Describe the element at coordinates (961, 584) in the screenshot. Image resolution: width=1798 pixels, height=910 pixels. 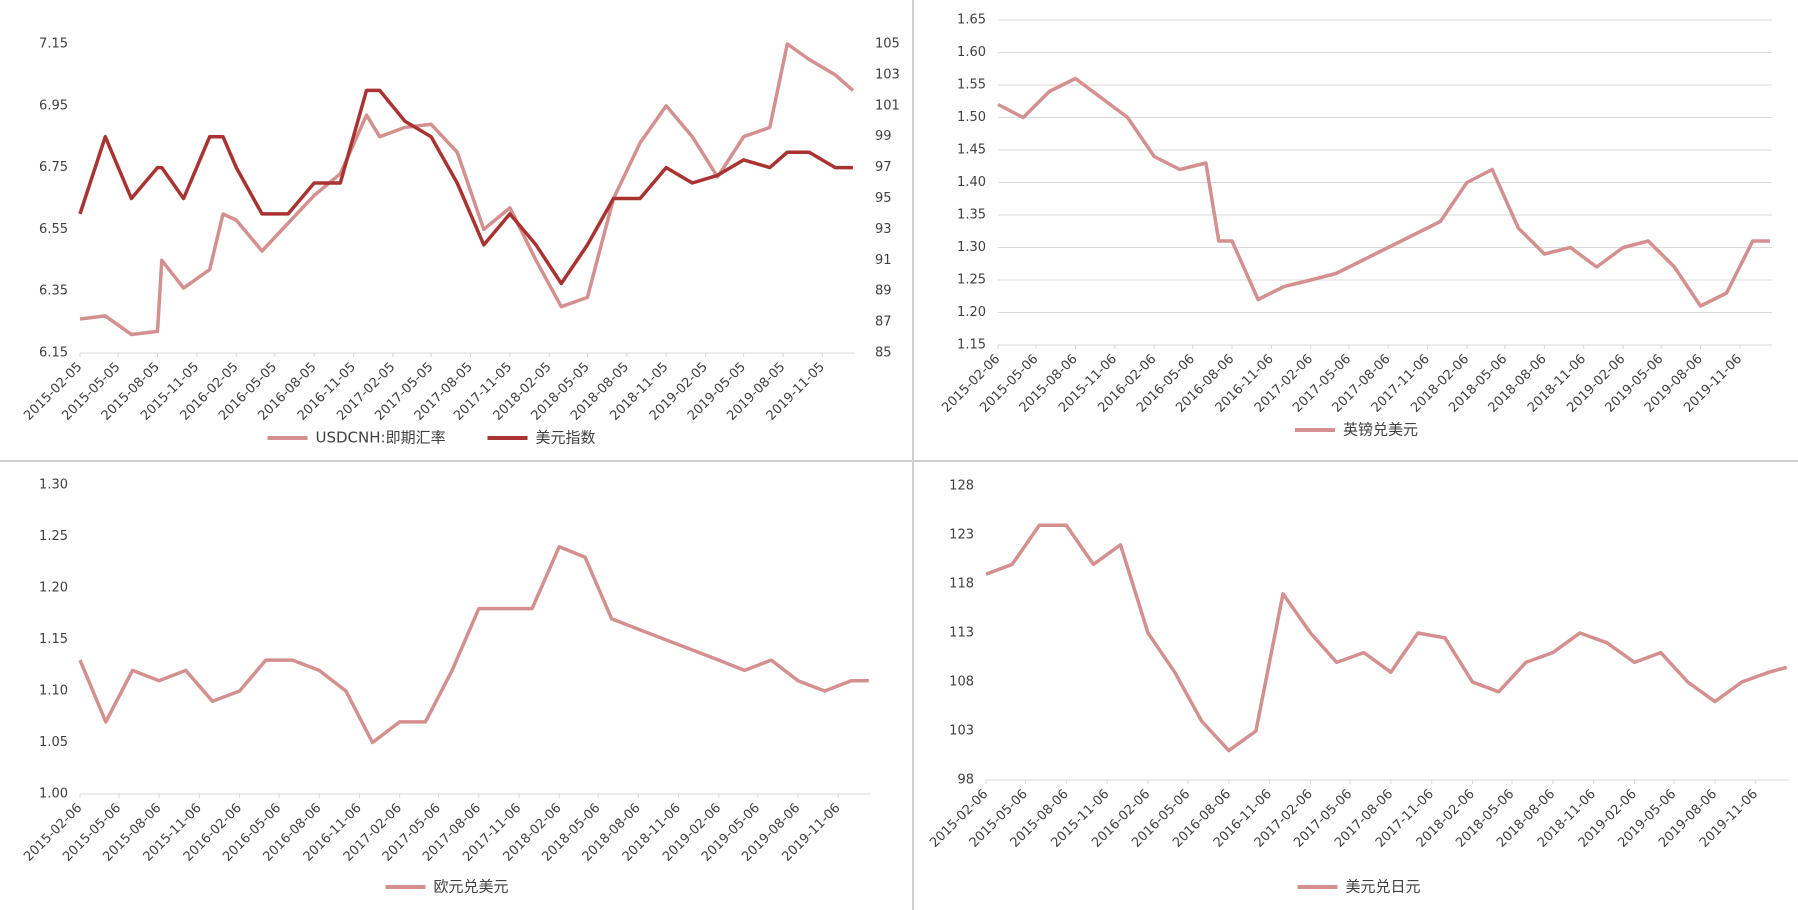
I see `y-tick-label: 118` at that location.